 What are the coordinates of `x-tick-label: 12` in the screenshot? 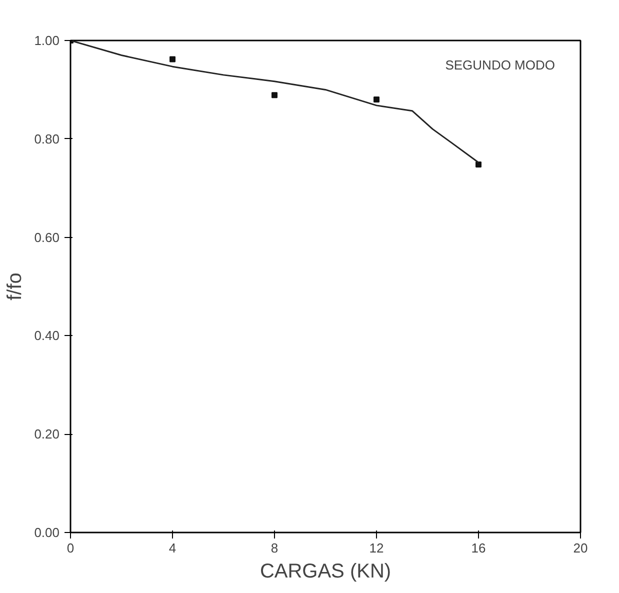 It's located at (376, 548).